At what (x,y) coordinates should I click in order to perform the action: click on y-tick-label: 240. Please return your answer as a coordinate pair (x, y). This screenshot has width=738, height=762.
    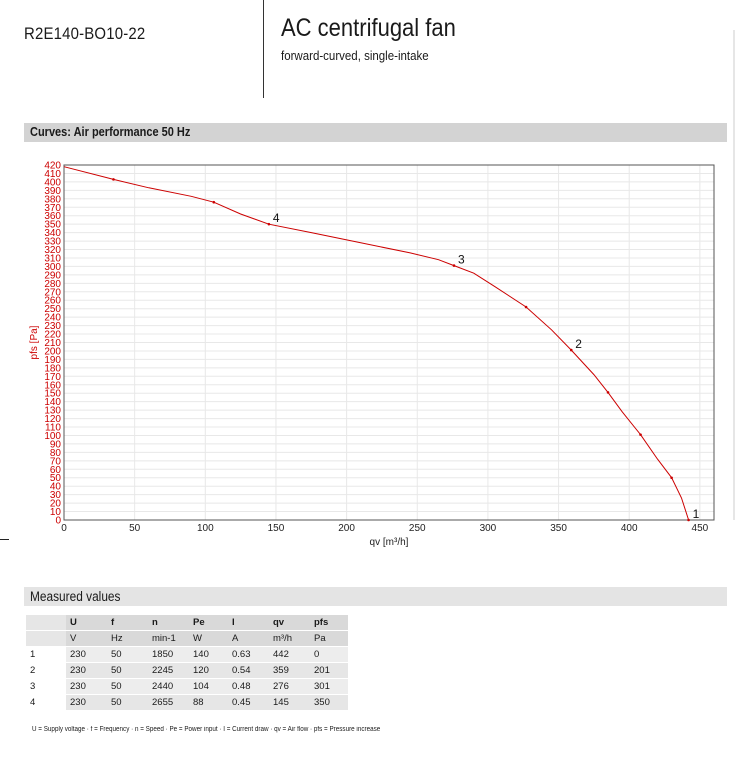
    Looking at the image, I should click on (52, 318).